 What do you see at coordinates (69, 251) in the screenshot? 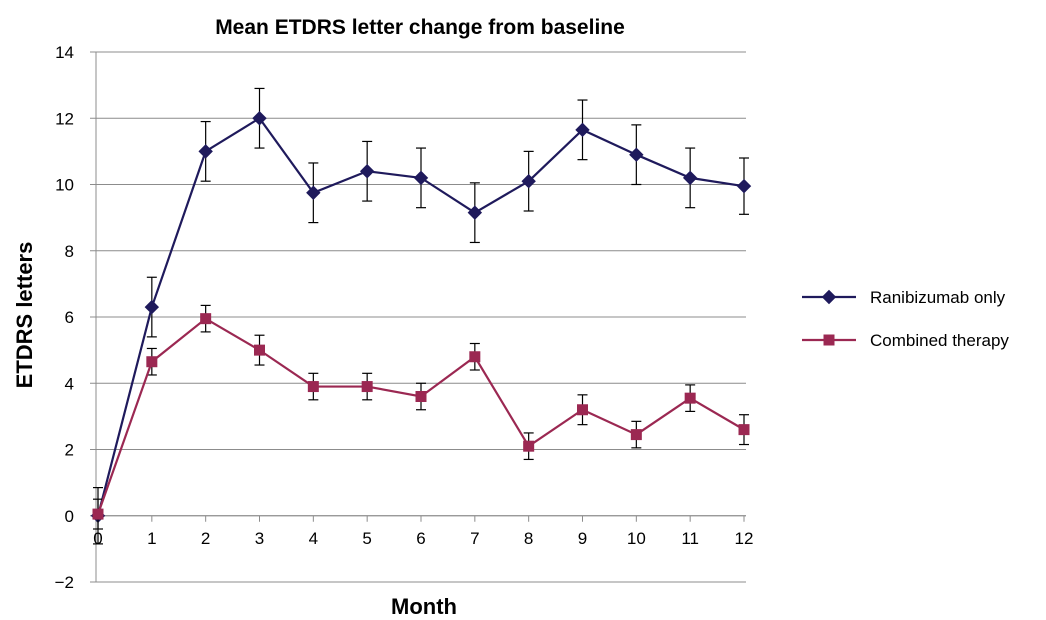
I see `y-tick-label: 8` at bounding box center [69, 251].